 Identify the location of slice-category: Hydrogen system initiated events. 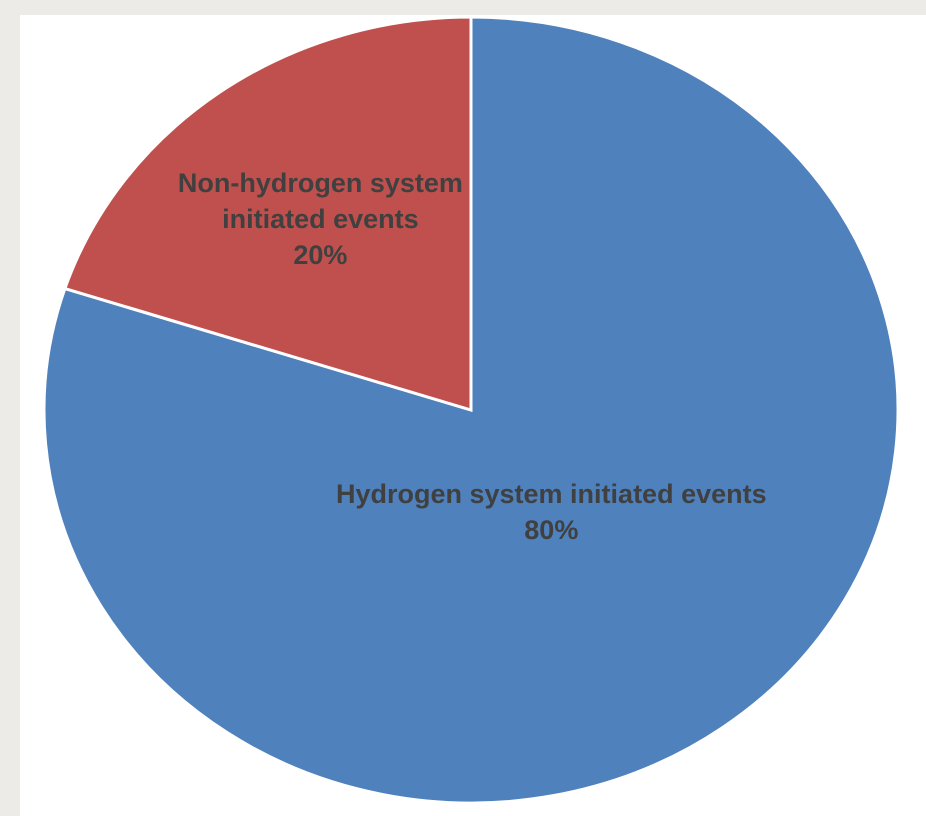
(551, 493).